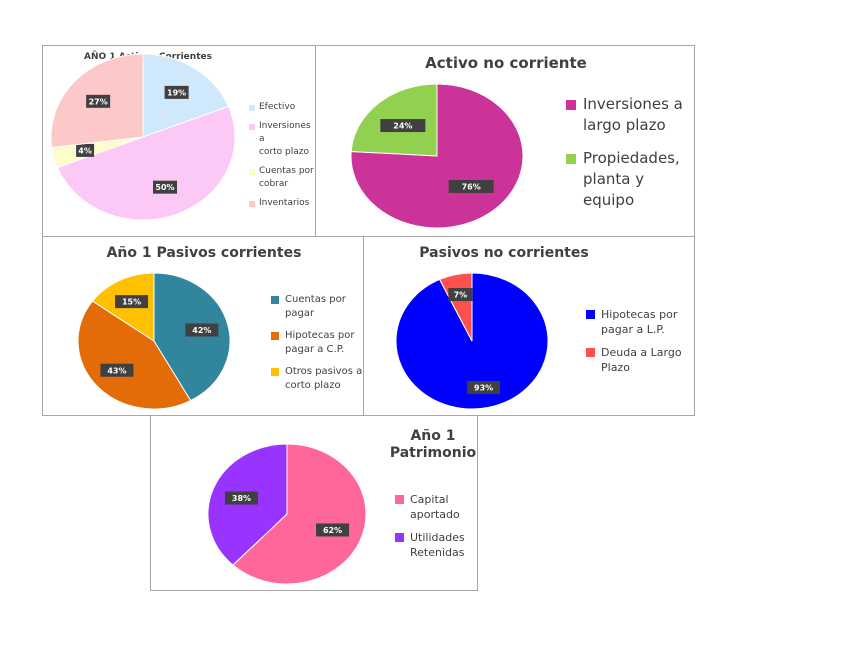  Describe the element at coordinates (437, 545) in the screenshot. I see `legend-label: Utilidades Retenidas` at that location.